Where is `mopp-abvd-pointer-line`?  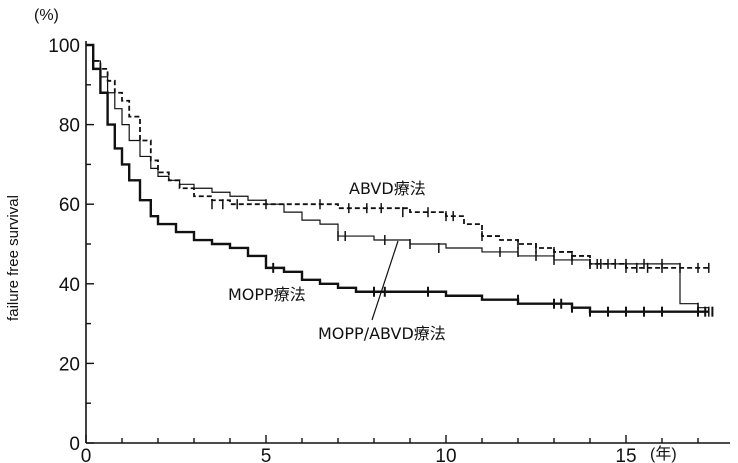 mopp-abvd-pointer-line is located at coordinates (385, 280).